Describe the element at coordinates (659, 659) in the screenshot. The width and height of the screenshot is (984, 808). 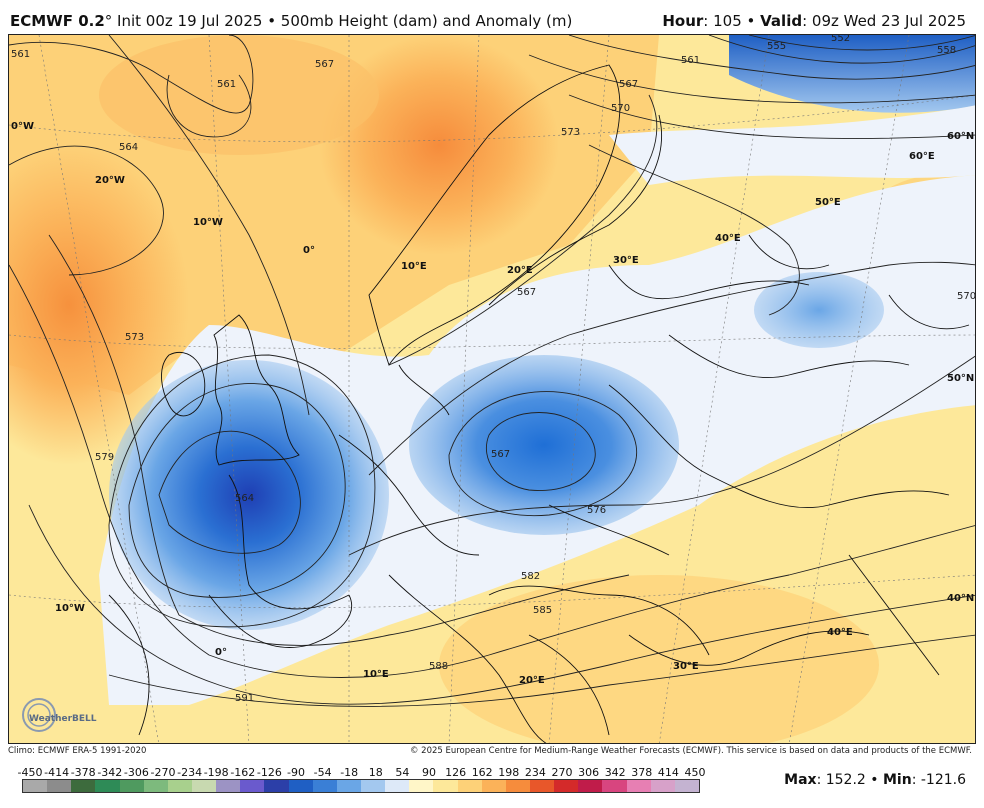
I see `warm-anomaly-balkans` at that location.